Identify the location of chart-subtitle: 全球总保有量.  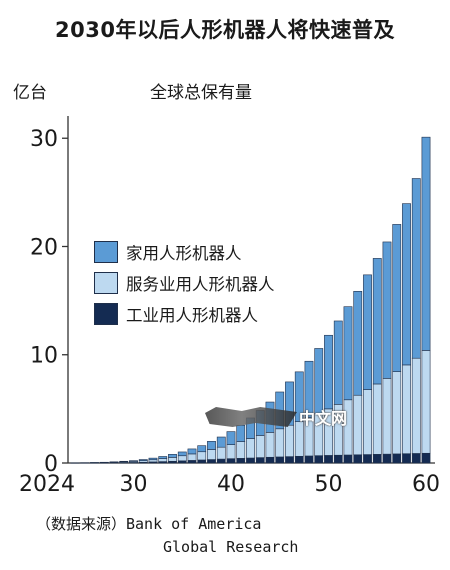
(201, 93).